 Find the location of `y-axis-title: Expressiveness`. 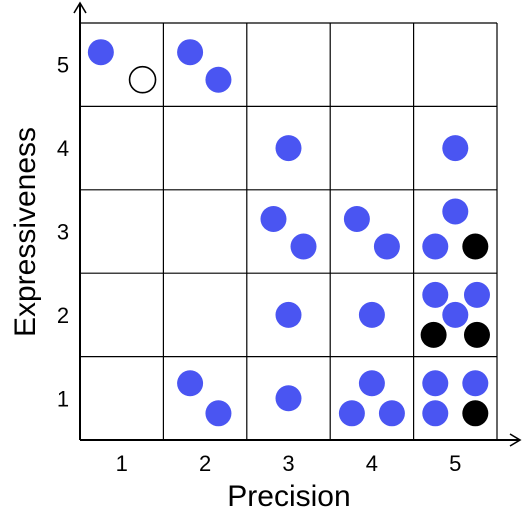

y-axis-title: Expressiveness is located at coordinates (25, 232).